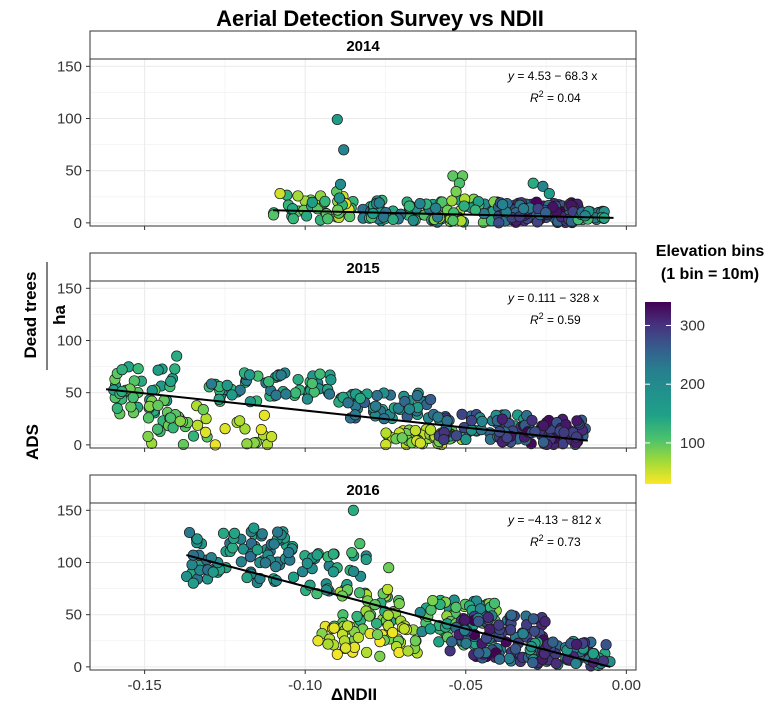  I want to click on legend-title-line2: (1 bin = 10m), so click(710, 274).